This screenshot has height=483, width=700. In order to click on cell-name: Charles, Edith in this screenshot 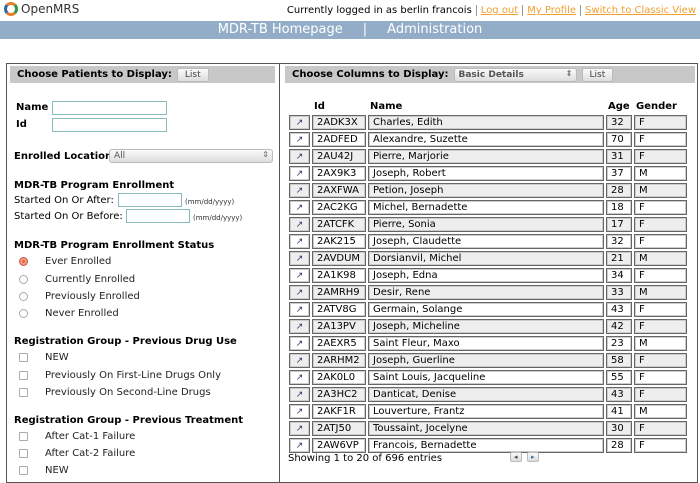, I will do `click(486, 122)`.